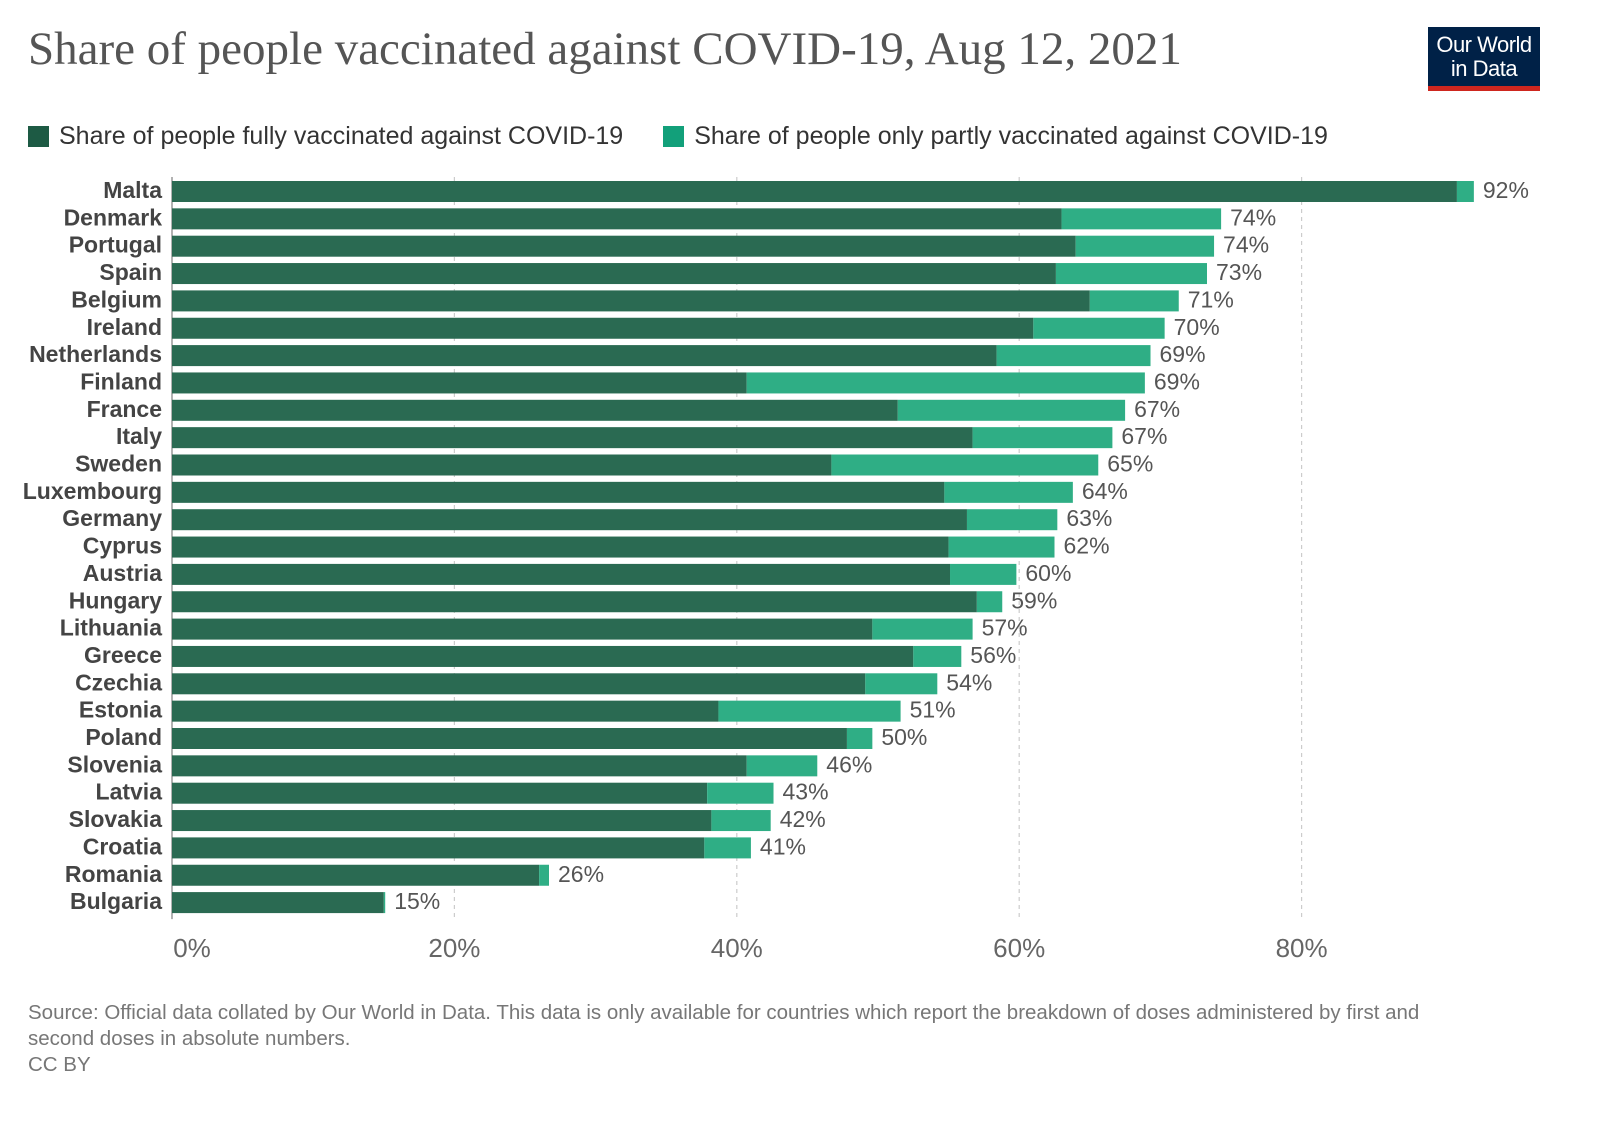 This screenshot has width=1600, height=1130. What do you see at coordinates (122, 846) in the screenshot?
I see `category-label: Croatia` at bounding box center [122, 846].